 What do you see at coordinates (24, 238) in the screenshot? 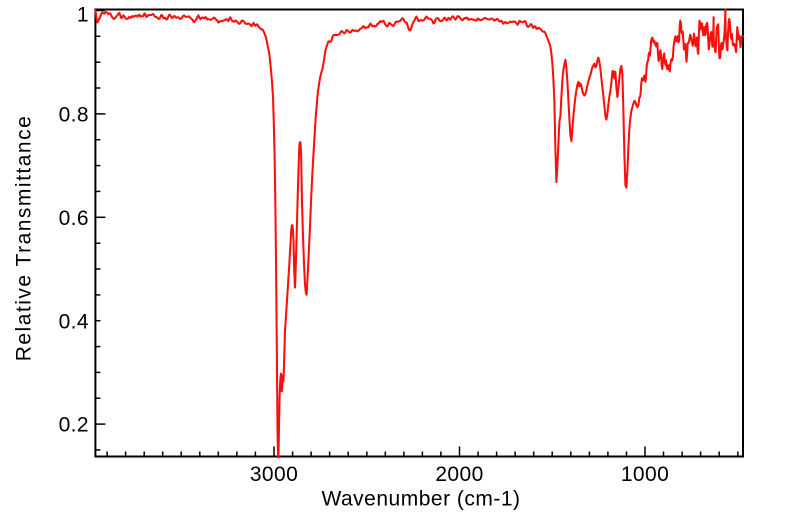
I see `svg-text: Relative Transmittance` at bounding box center [24, 238].